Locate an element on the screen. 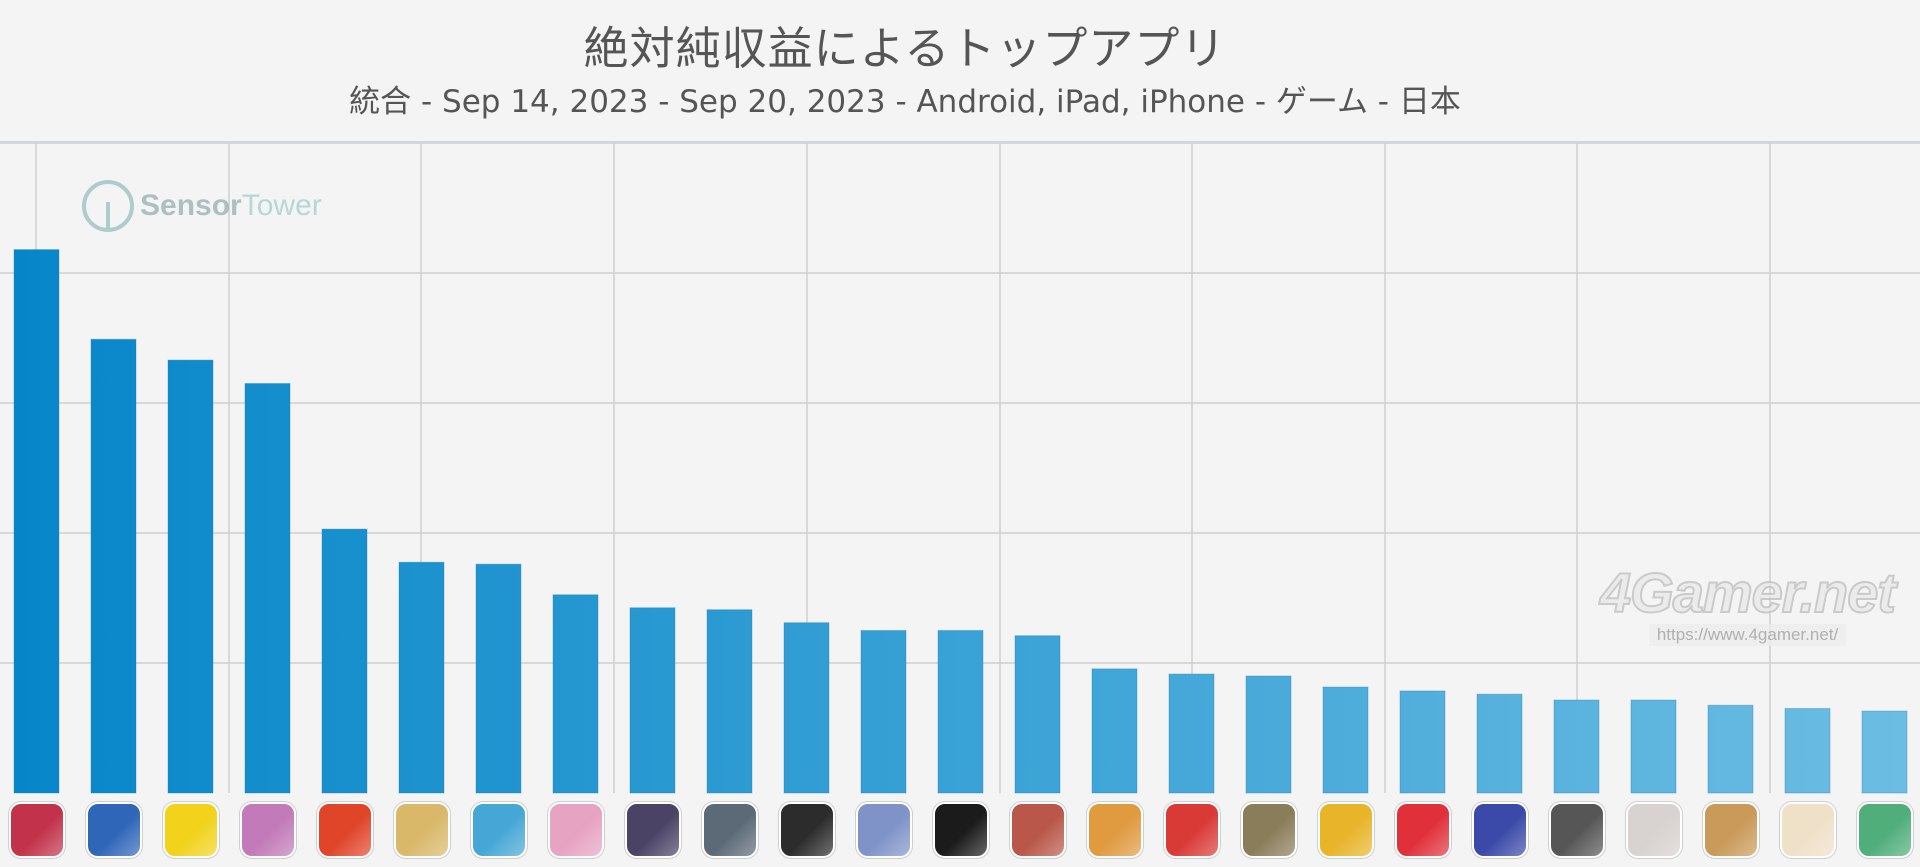  4gamer-watermark: 4Gamer.net https://www.4gamer.net/ is located at coordinates (1748, 603).